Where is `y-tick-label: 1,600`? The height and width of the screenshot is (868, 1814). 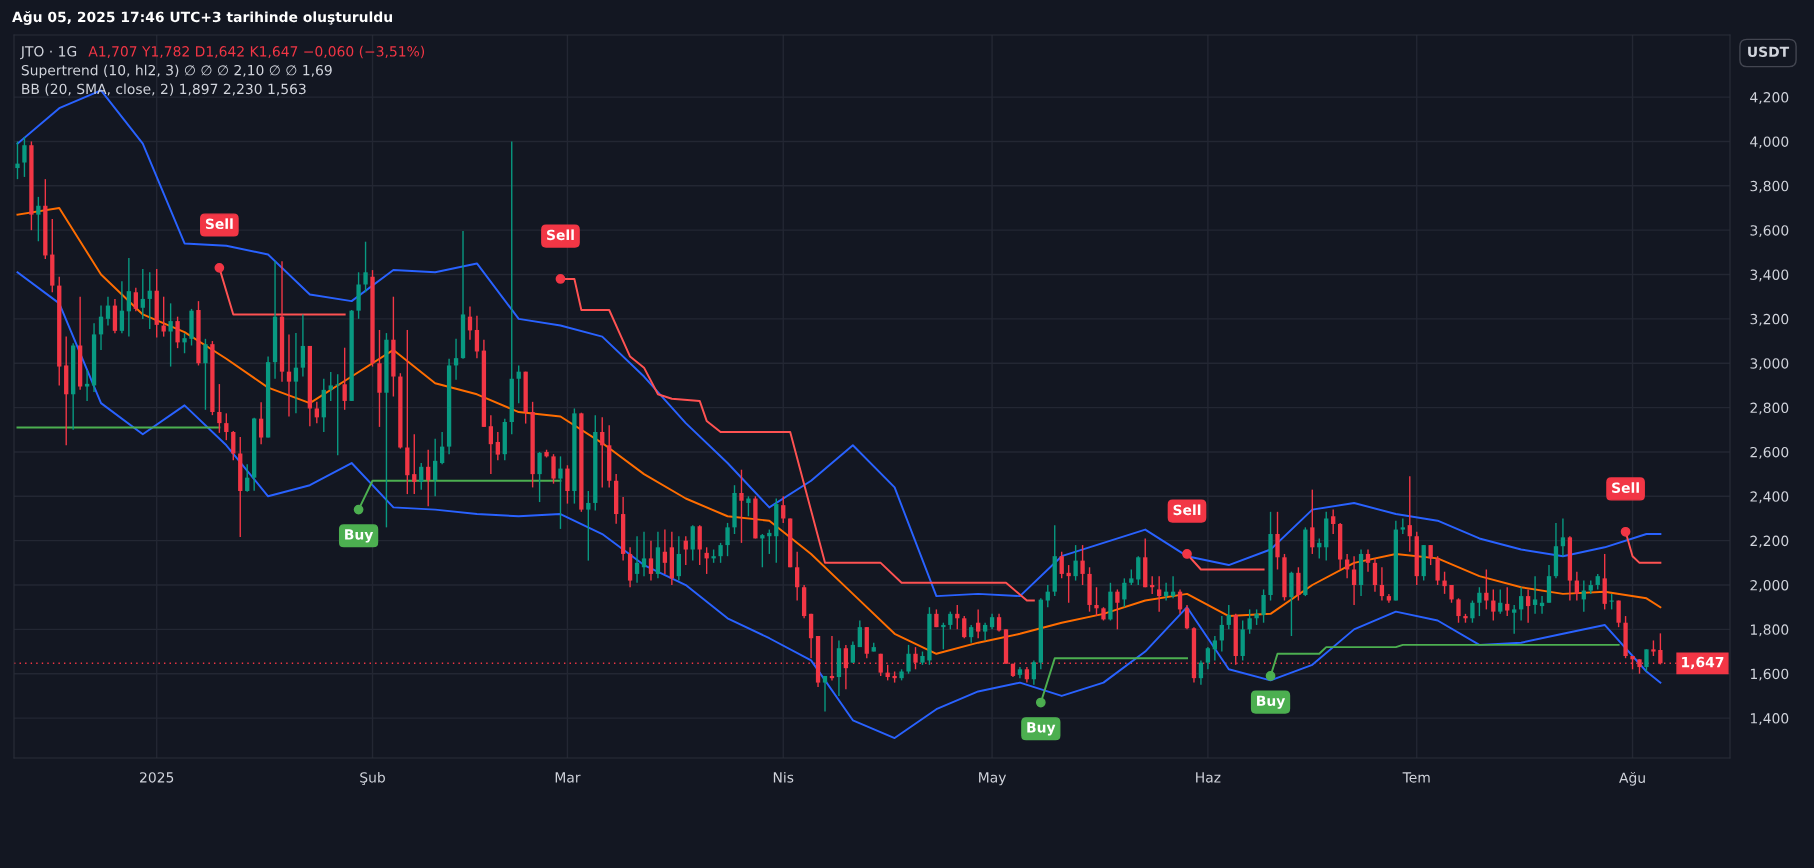
y-tick-label: 1,600 is located at coordinates (1769, 674).